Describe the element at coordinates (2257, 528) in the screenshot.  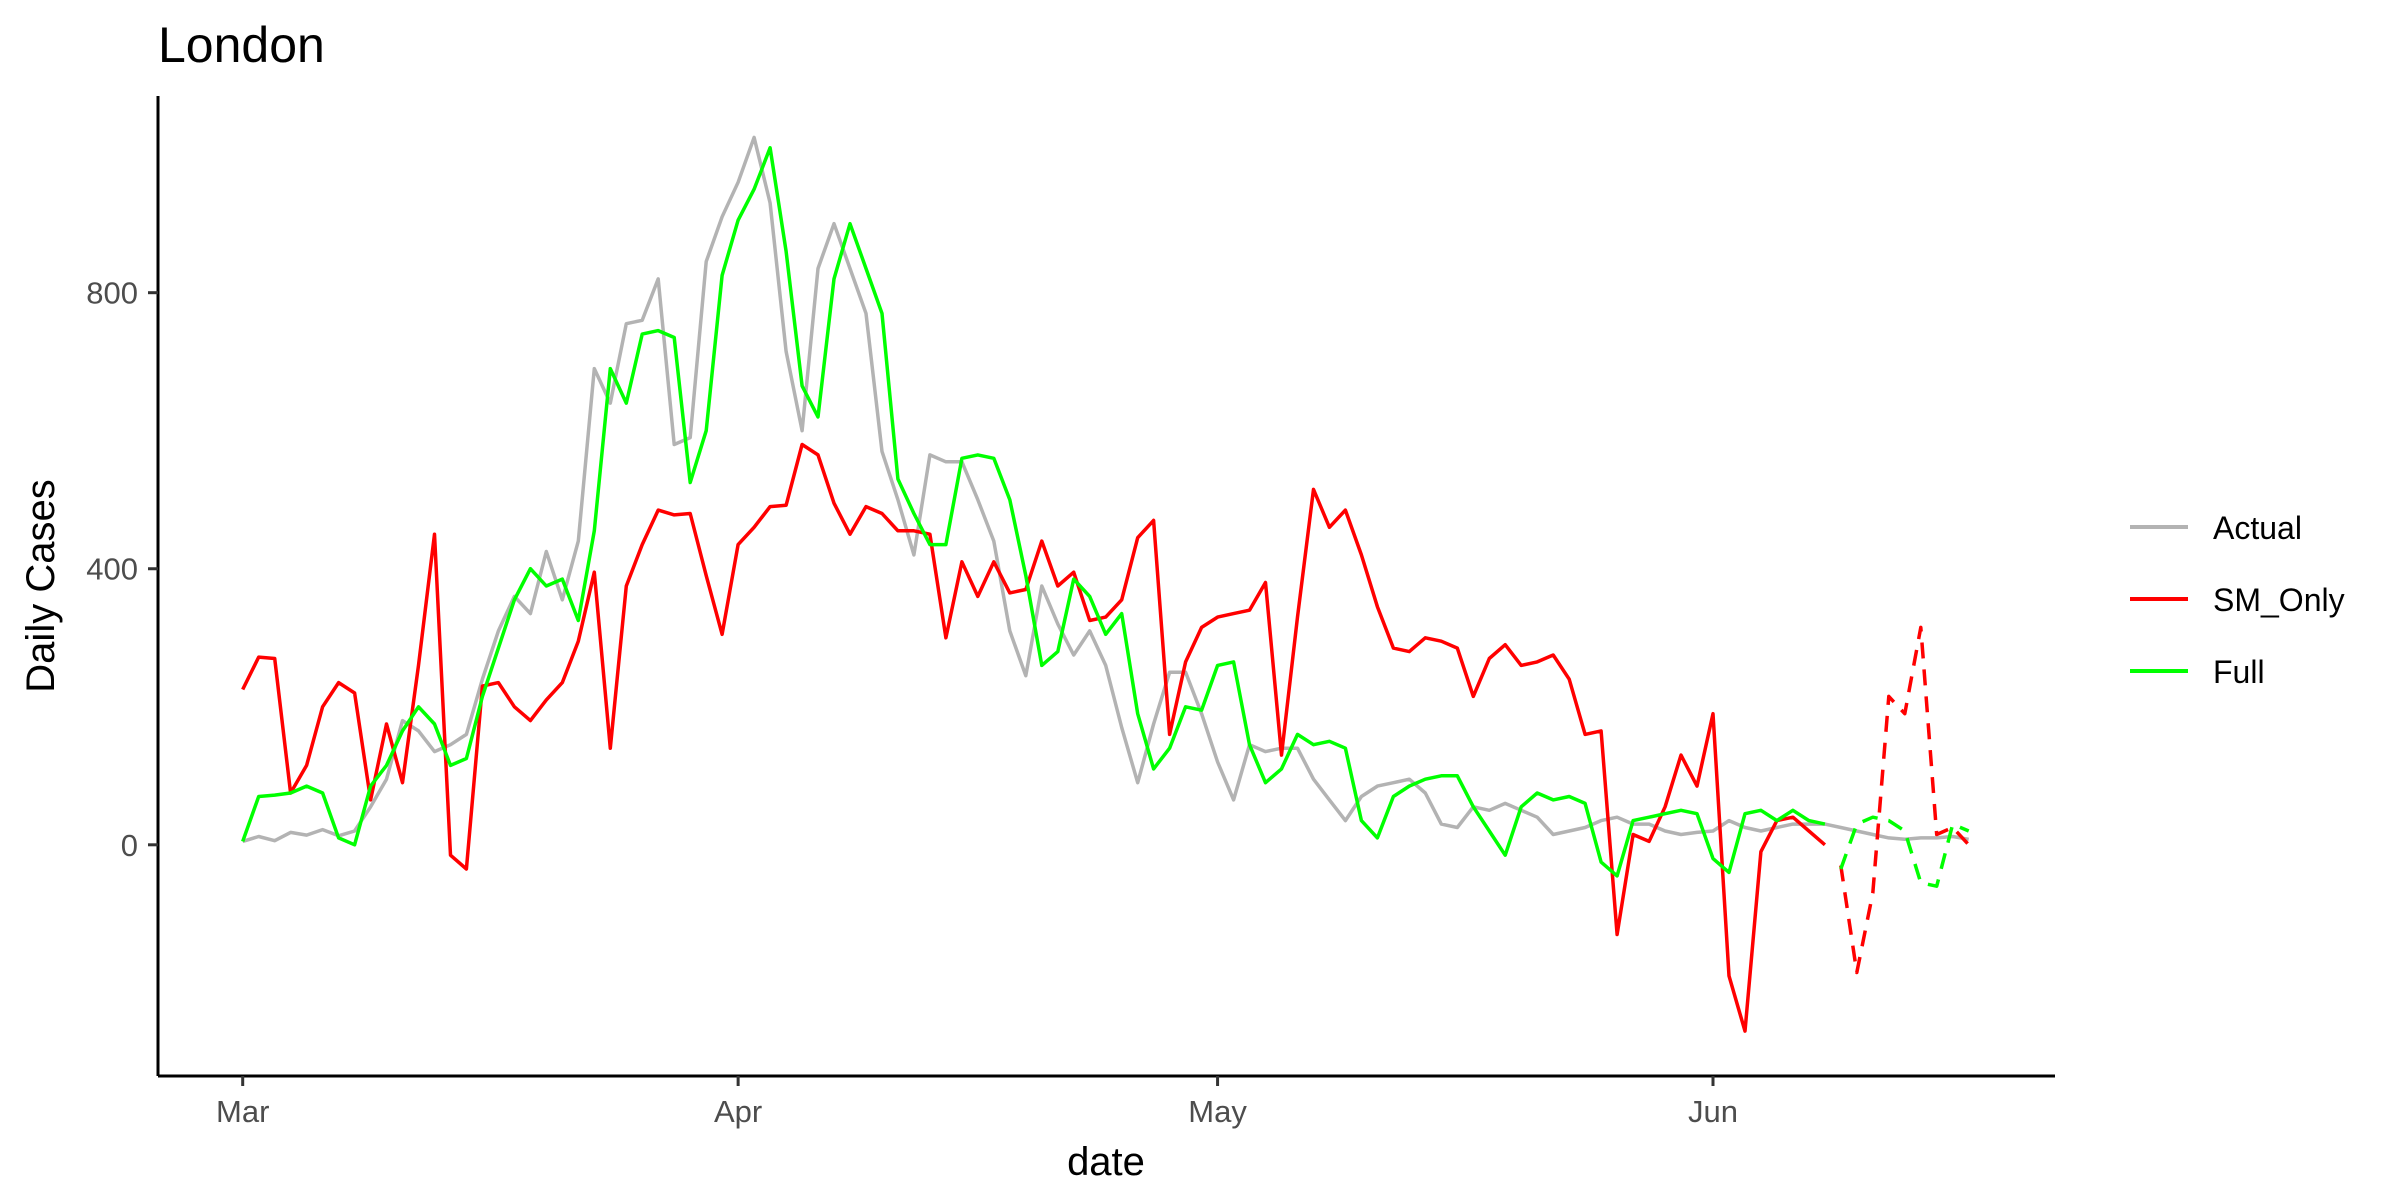
I see `legend-label-actual: Actual` at that location.